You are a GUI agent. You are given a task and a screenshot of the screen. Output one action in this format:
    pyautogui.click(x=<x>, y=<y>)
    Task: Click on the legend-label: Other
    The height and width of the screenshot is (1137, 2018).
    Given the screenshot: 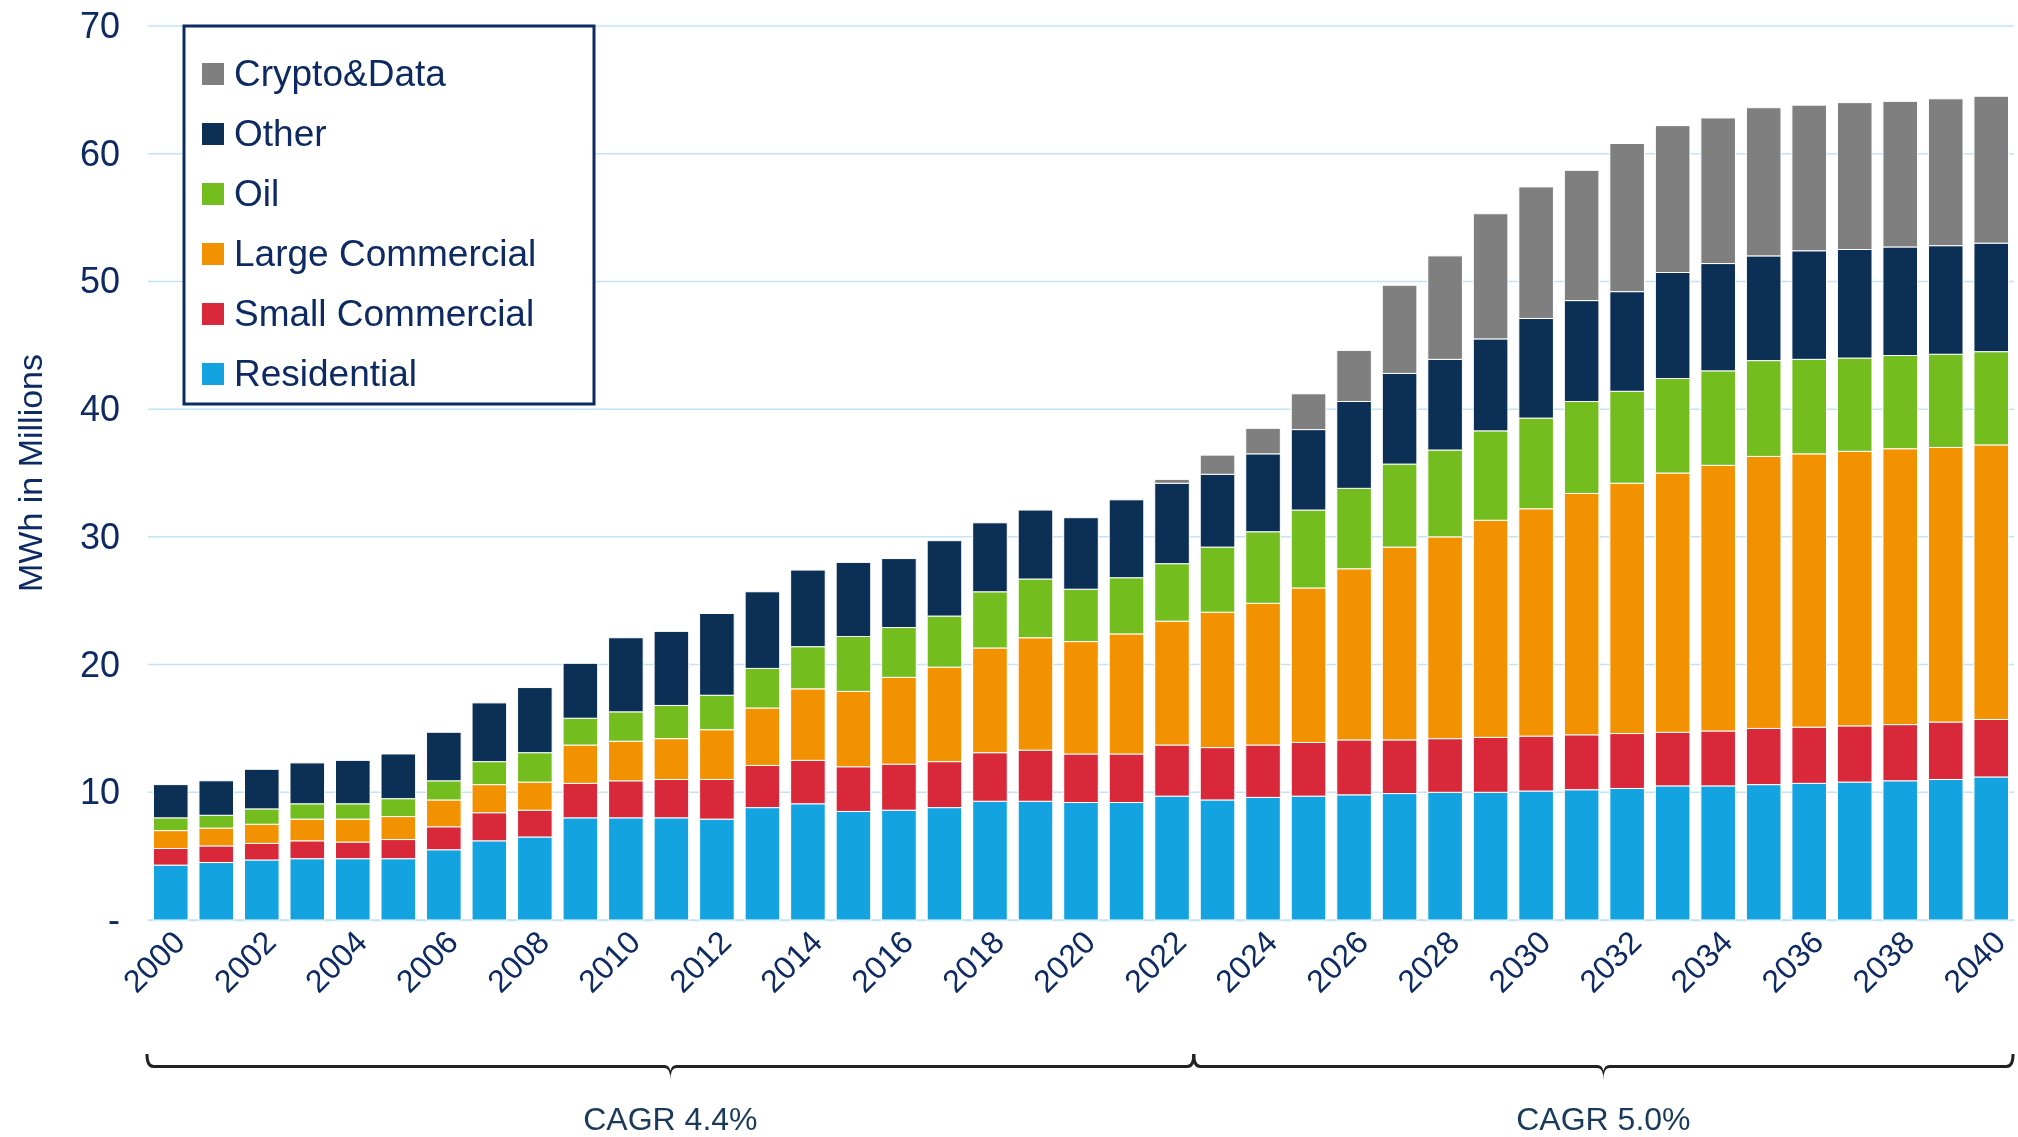 What is the action you would take?
    pyautogui.click(x=280, y=133)
    